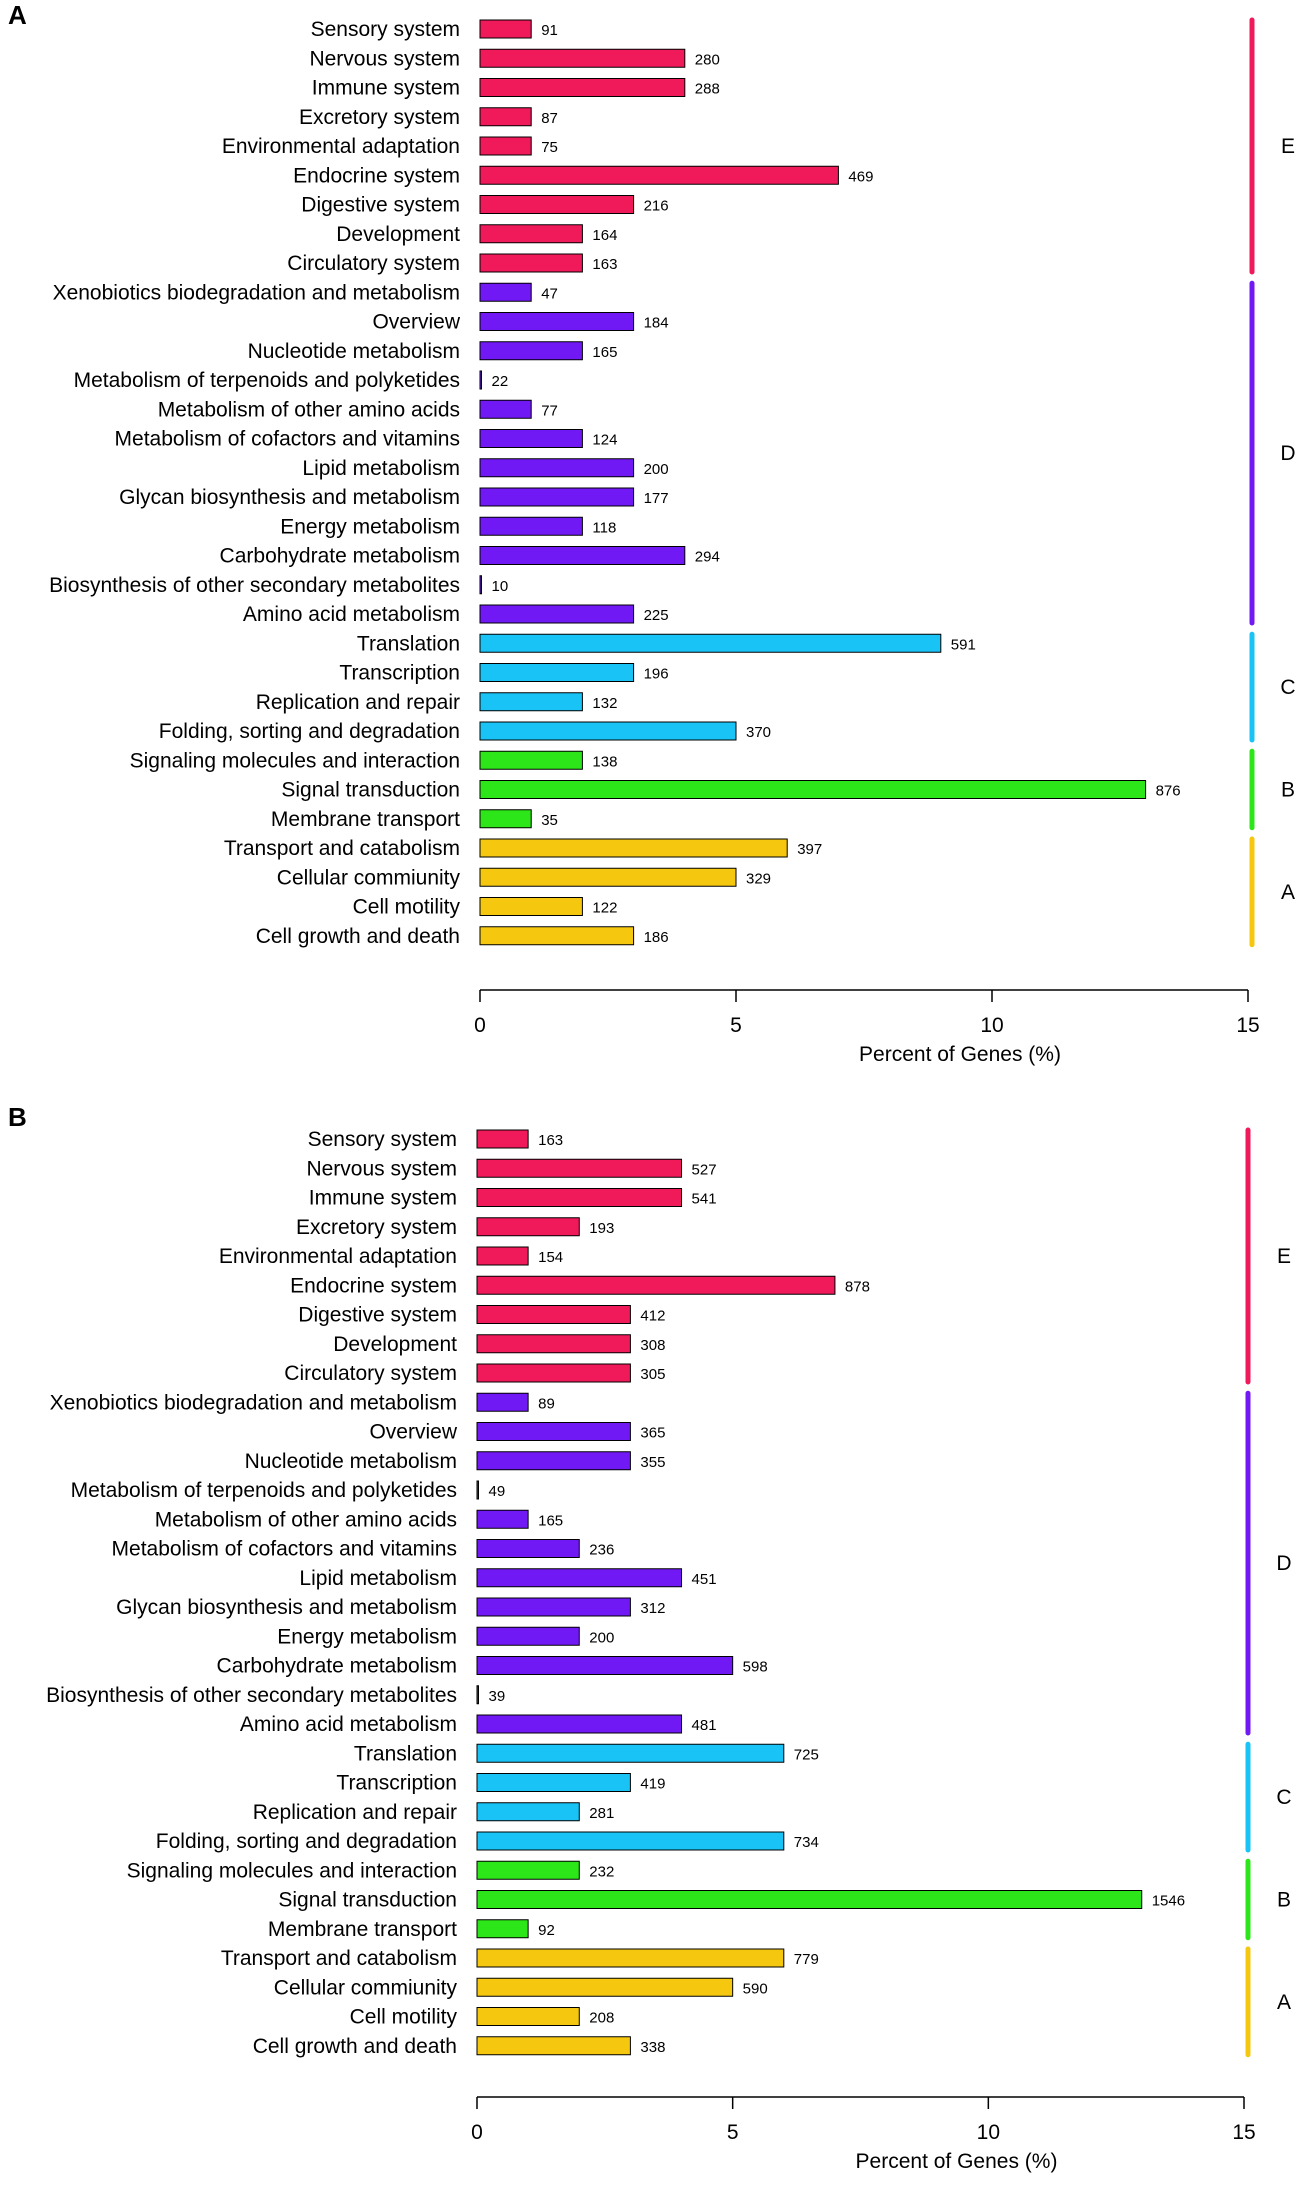 This screenshot has width=1299, height=2189. I want to click on count-label: 412, so click(652, 1316).